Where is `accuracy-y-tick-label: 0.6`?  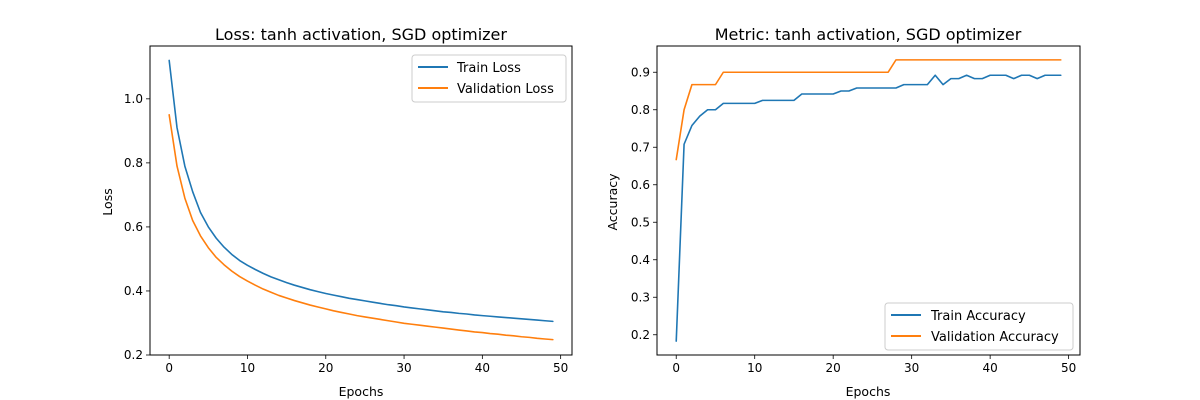
accuracy-y-tick-label: 0.6 is located at coordinates (640, 185).